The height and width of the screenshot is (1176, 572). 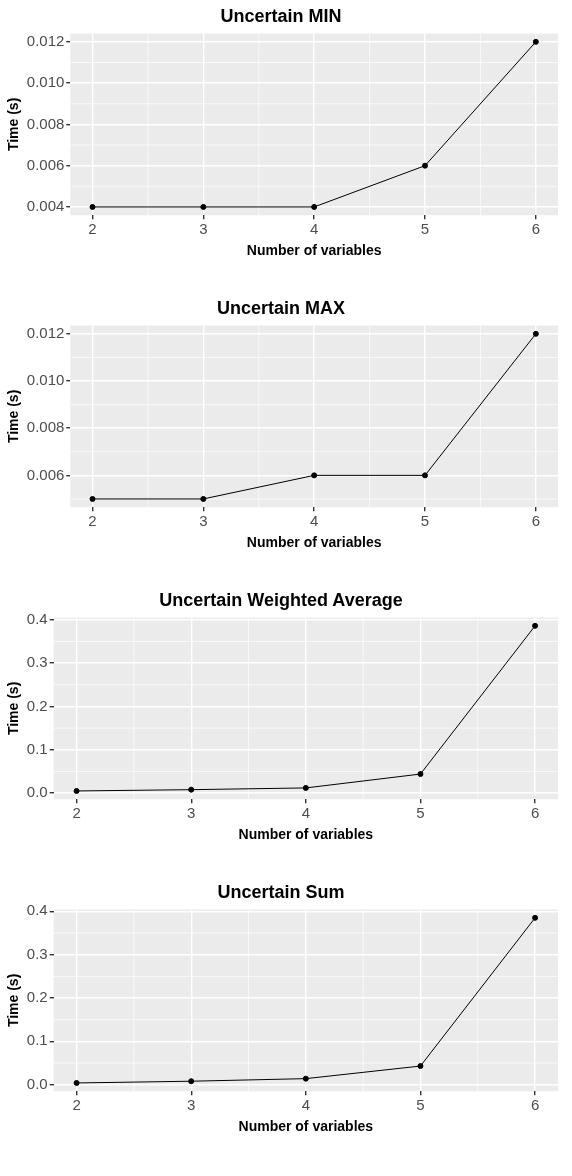 I want to click on y-tick-label: 0.004, so click(x=45, y=206).